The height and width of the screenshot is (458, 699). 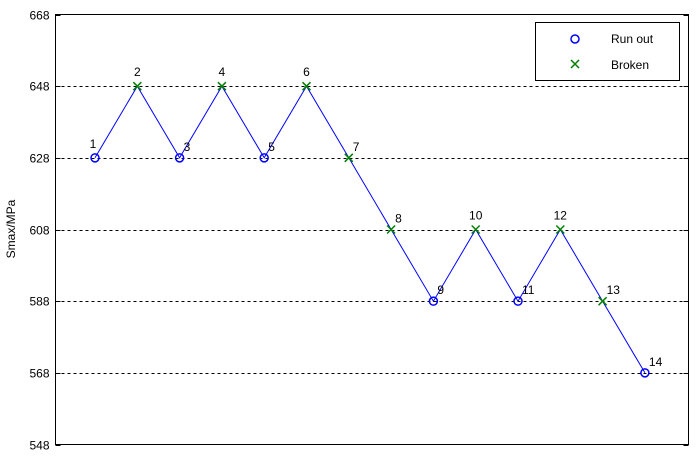 I want to click on point-label-9: 9, so click(x=440, y=290).